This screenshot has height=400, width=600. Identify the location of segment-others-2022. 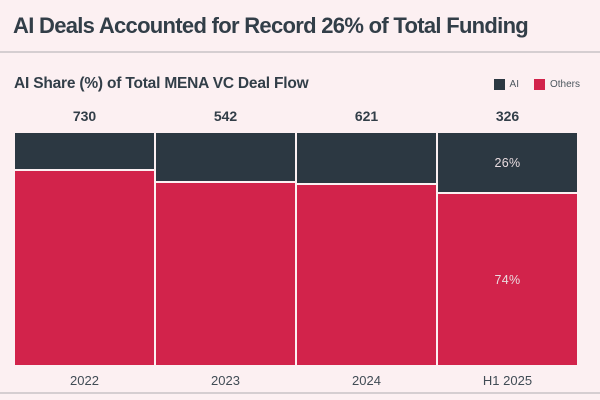
(84, 268).